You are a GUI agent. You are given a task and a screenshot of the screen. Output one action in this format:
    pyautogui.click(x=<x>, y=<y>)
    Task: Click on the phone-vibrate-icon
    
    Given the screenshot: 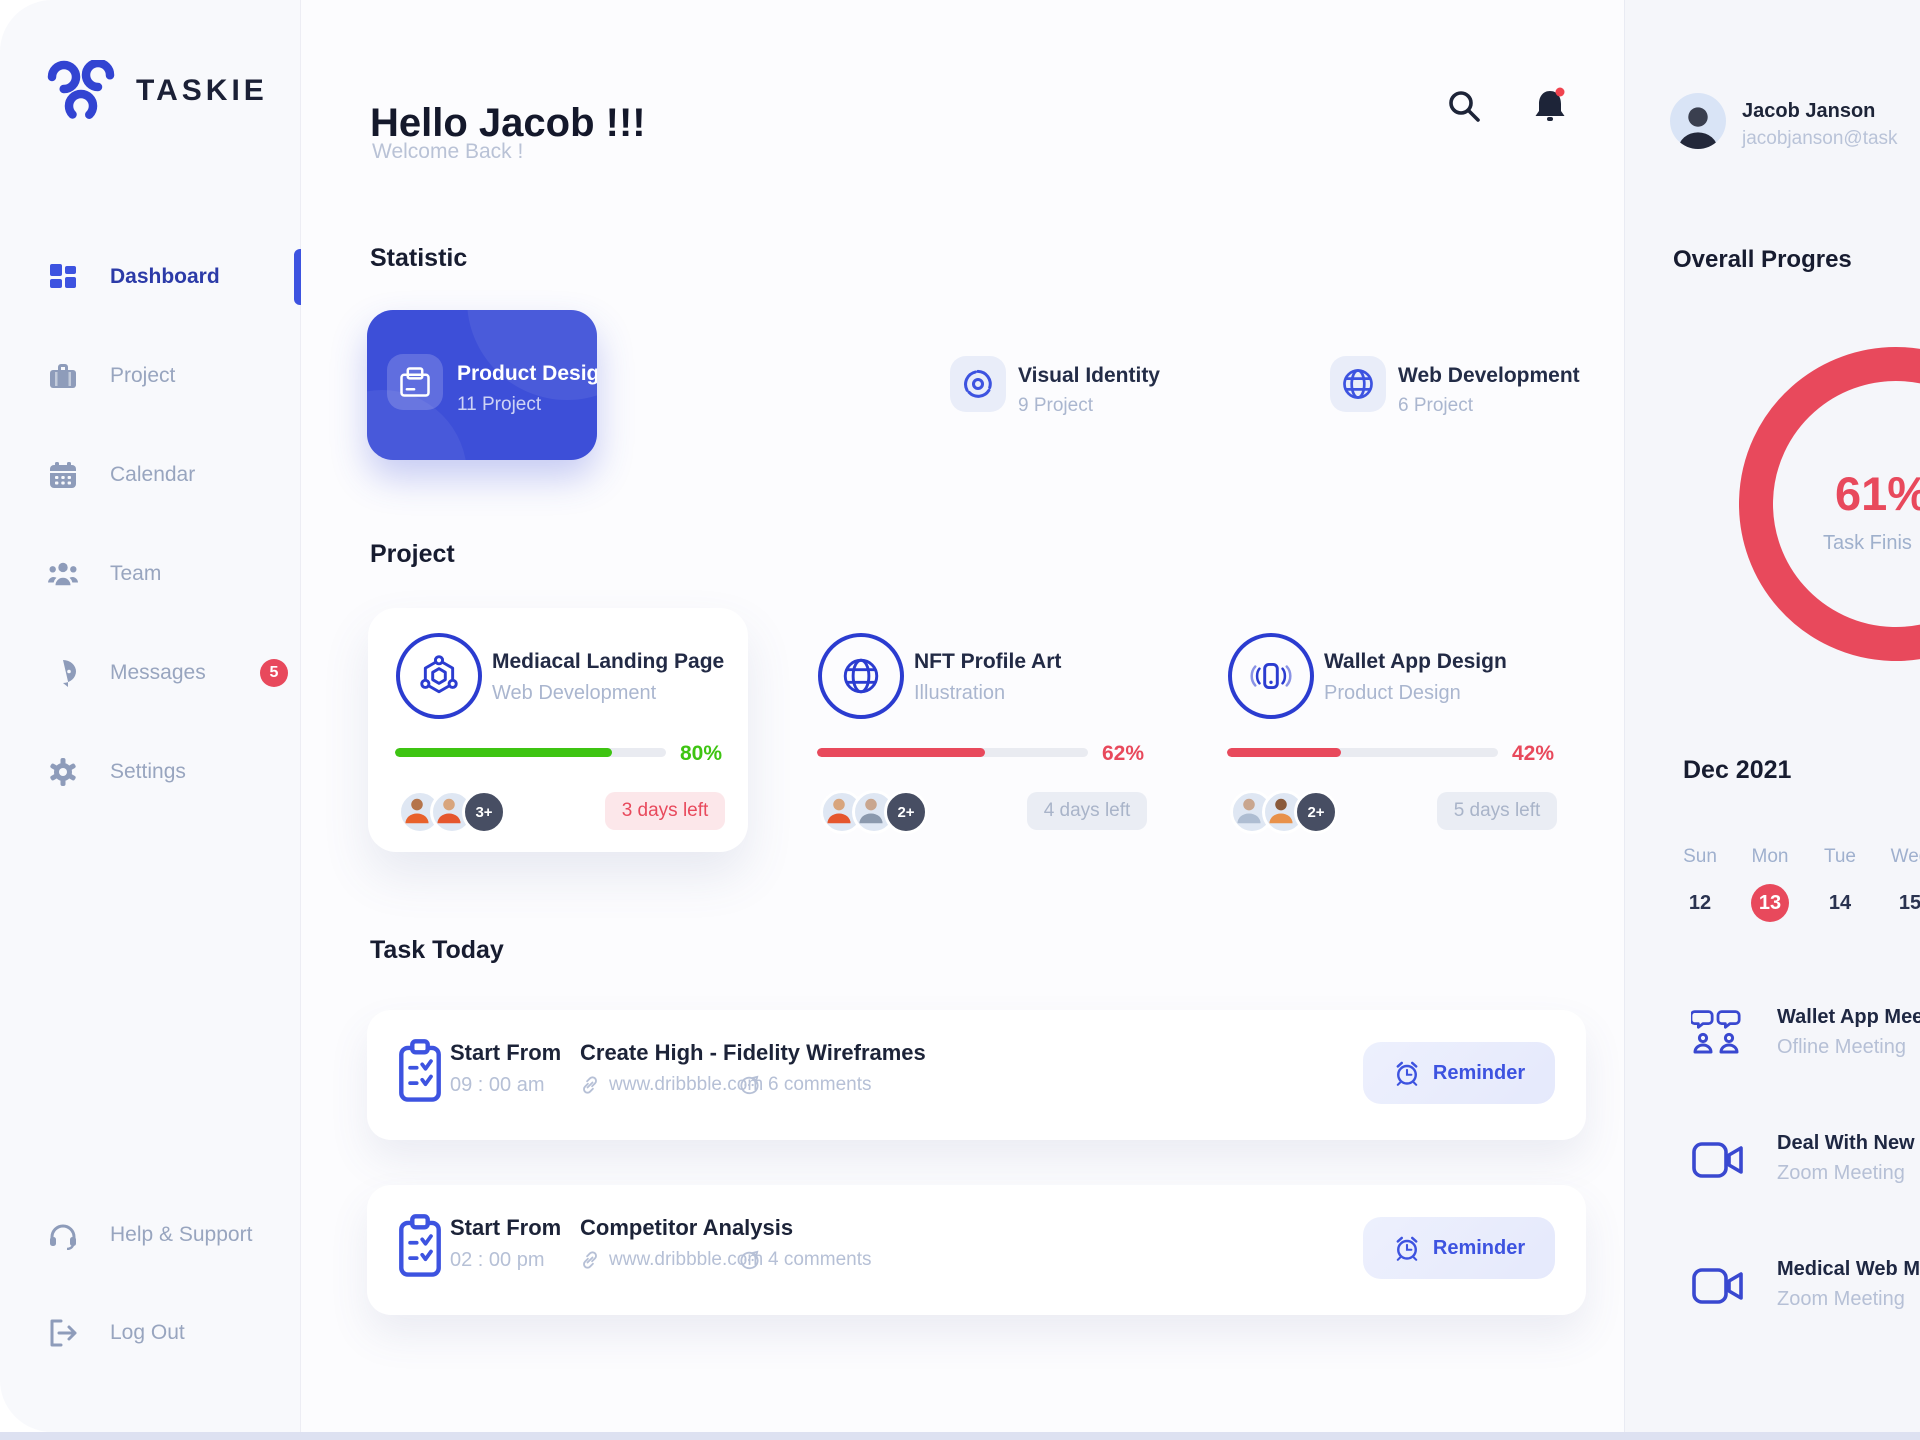 What is the action you would take?
    pyautogui.click(x=1271, y=676)
    